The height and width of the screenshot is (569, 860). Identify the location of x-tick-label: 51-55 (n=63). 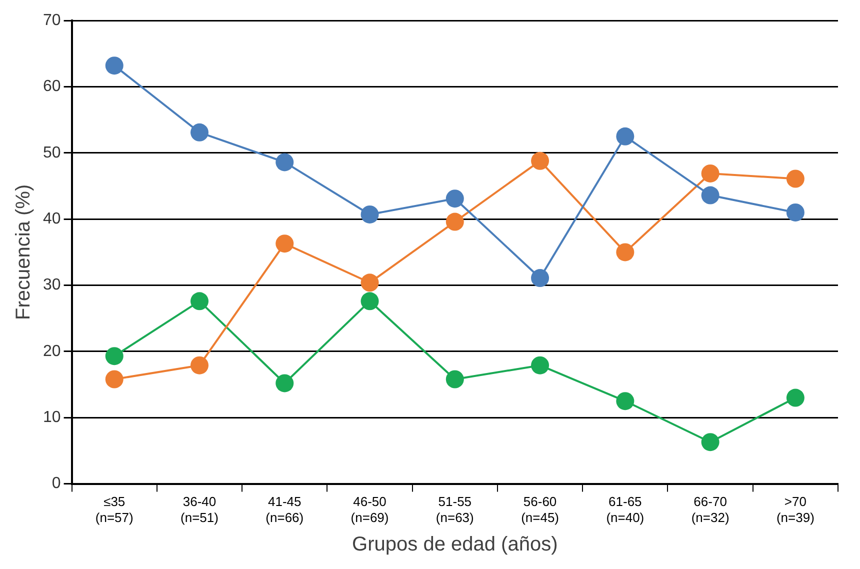
(455, 509).